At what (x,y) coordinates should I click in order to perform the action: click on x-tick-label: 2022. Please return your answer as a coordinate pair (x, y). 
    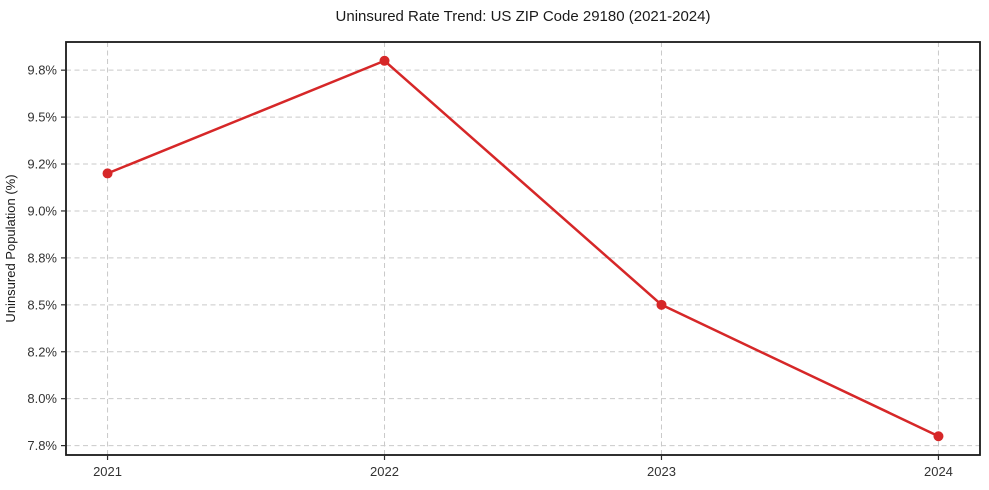
    Looking at the image, I should click on (384, 471).